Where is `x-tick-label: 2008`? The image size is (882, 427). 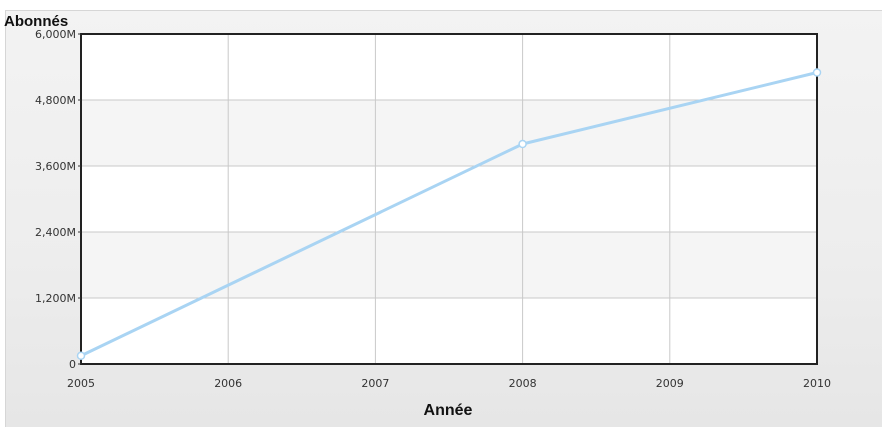 x-tick-label: 2008 is located at coordinates (523, 383).